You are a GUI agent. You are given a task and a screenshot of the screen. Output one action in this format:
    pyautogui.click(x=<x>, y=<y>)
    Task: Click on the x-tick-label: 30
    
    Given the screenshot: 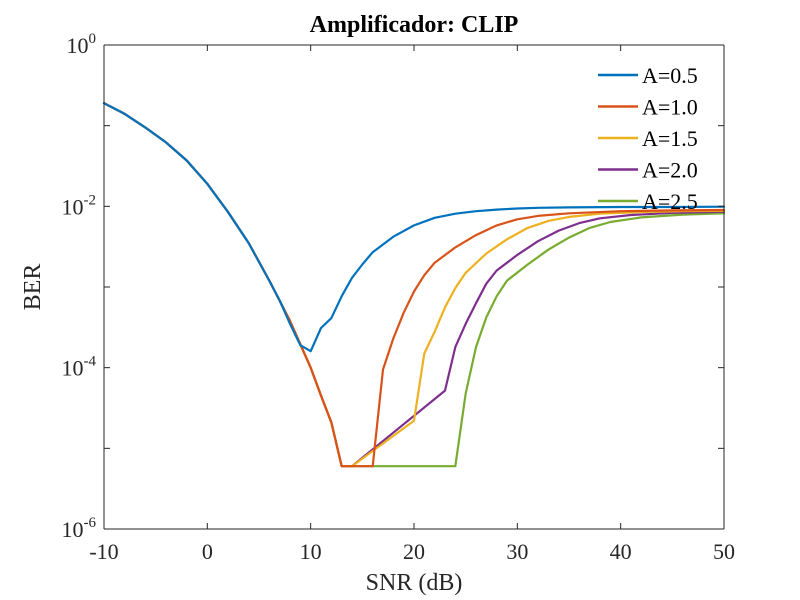 What is the action you would take?
    pyautogui.click(x=517, y=551)
    